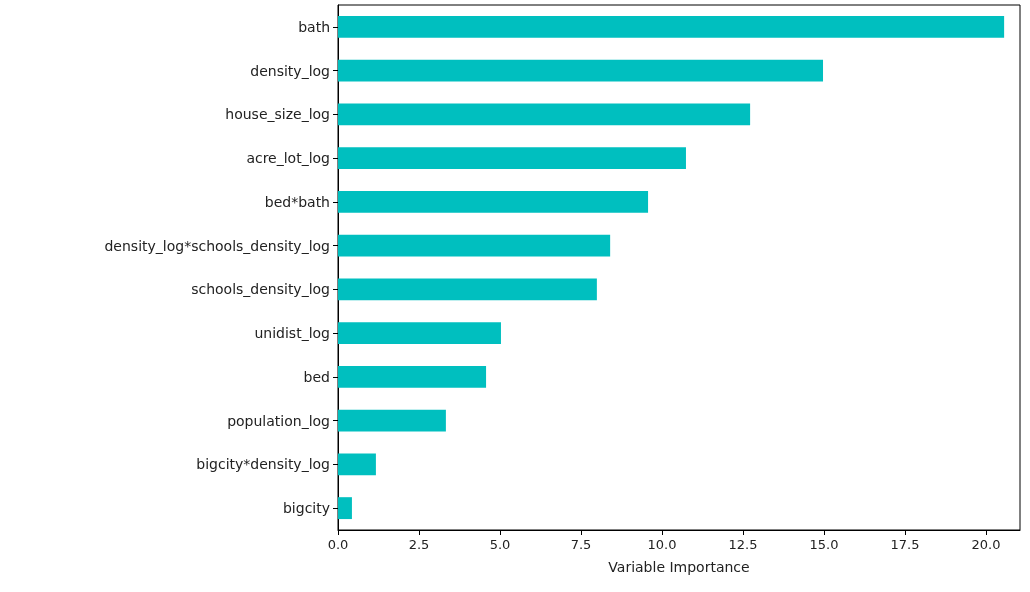 Image resolution: width=1030 pixels, height=592 pixels. Describe the element at coordinates (292, 333) in the screenshot. I see `y-tick-label: unidist_log` at that location.